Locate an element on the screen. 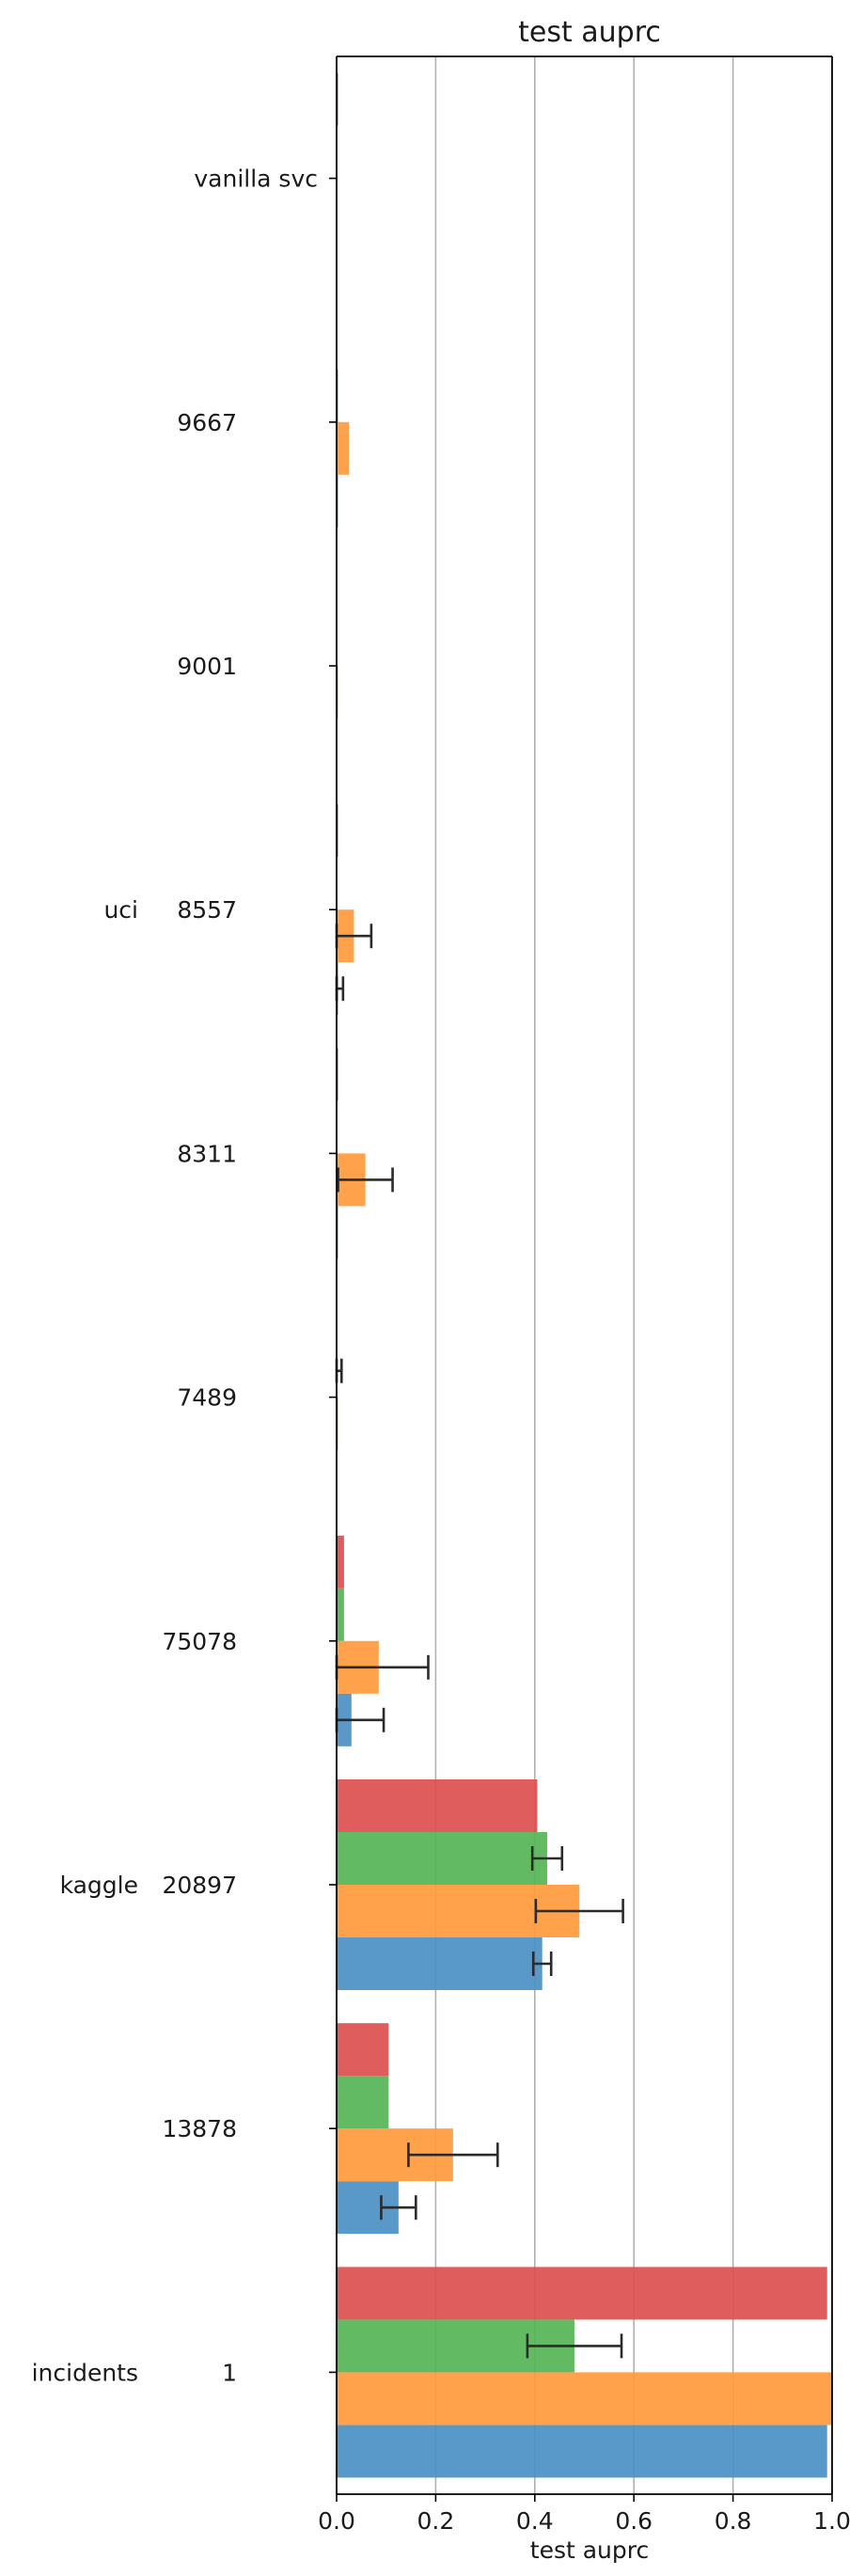 The width and height of the screenshot is (865, 2576). y-tick-label: 8557 is located at coordinates (207, 910).